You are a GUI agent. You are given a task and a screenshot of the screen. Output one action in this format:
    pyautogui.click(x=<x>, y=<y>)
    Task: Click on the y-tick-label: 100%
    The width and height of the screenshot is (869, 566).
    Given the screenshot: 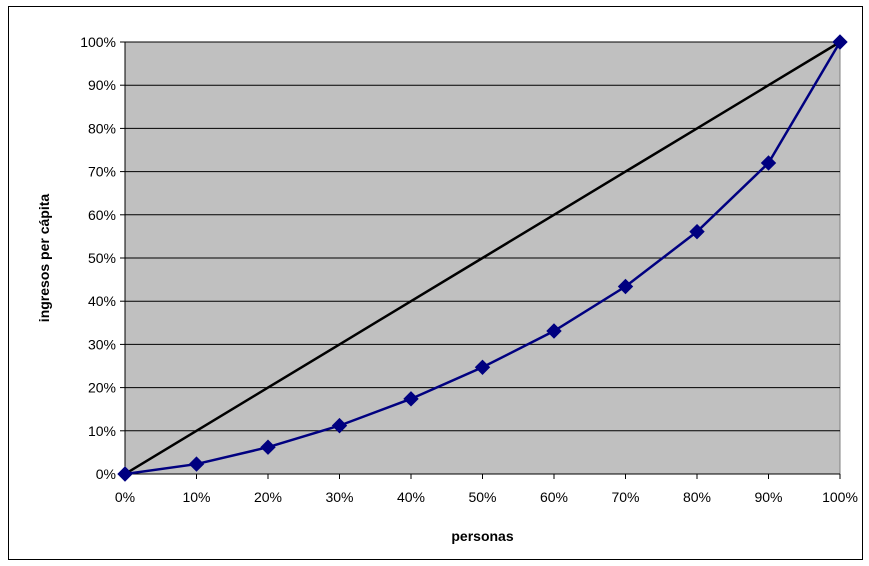 What is the action you would take?
    pyautogui.click(x=98, y=42)
    